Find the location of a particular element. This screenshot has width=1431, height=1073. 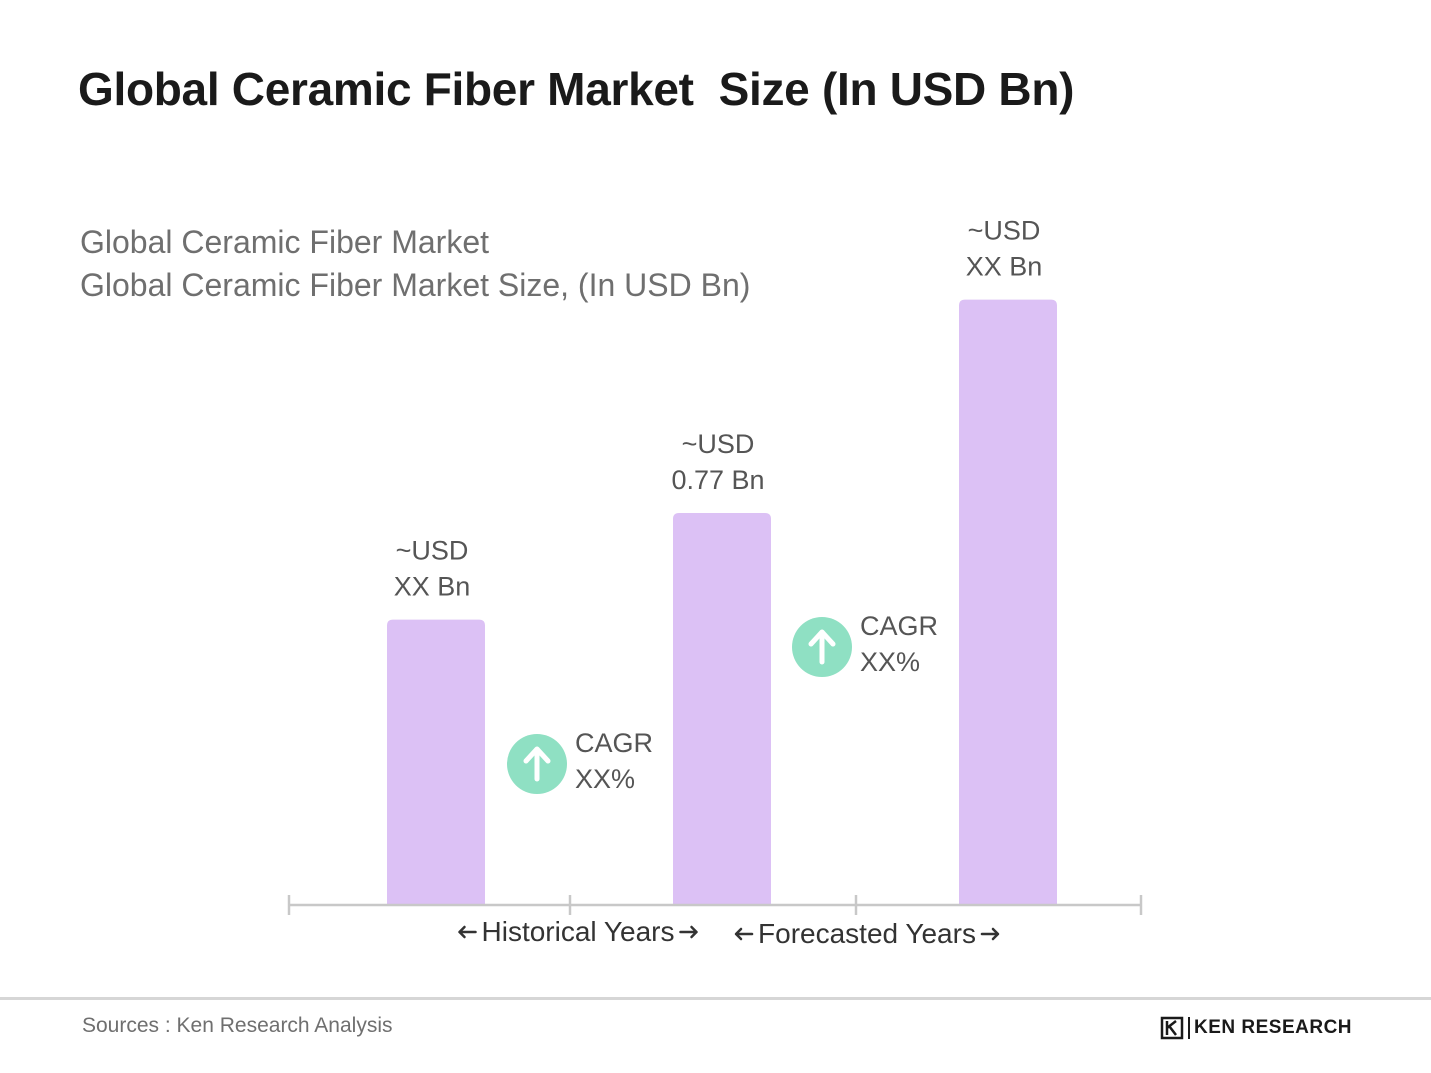

bar-2-label-prefix: ~USD is located at coordinates (718, 444).